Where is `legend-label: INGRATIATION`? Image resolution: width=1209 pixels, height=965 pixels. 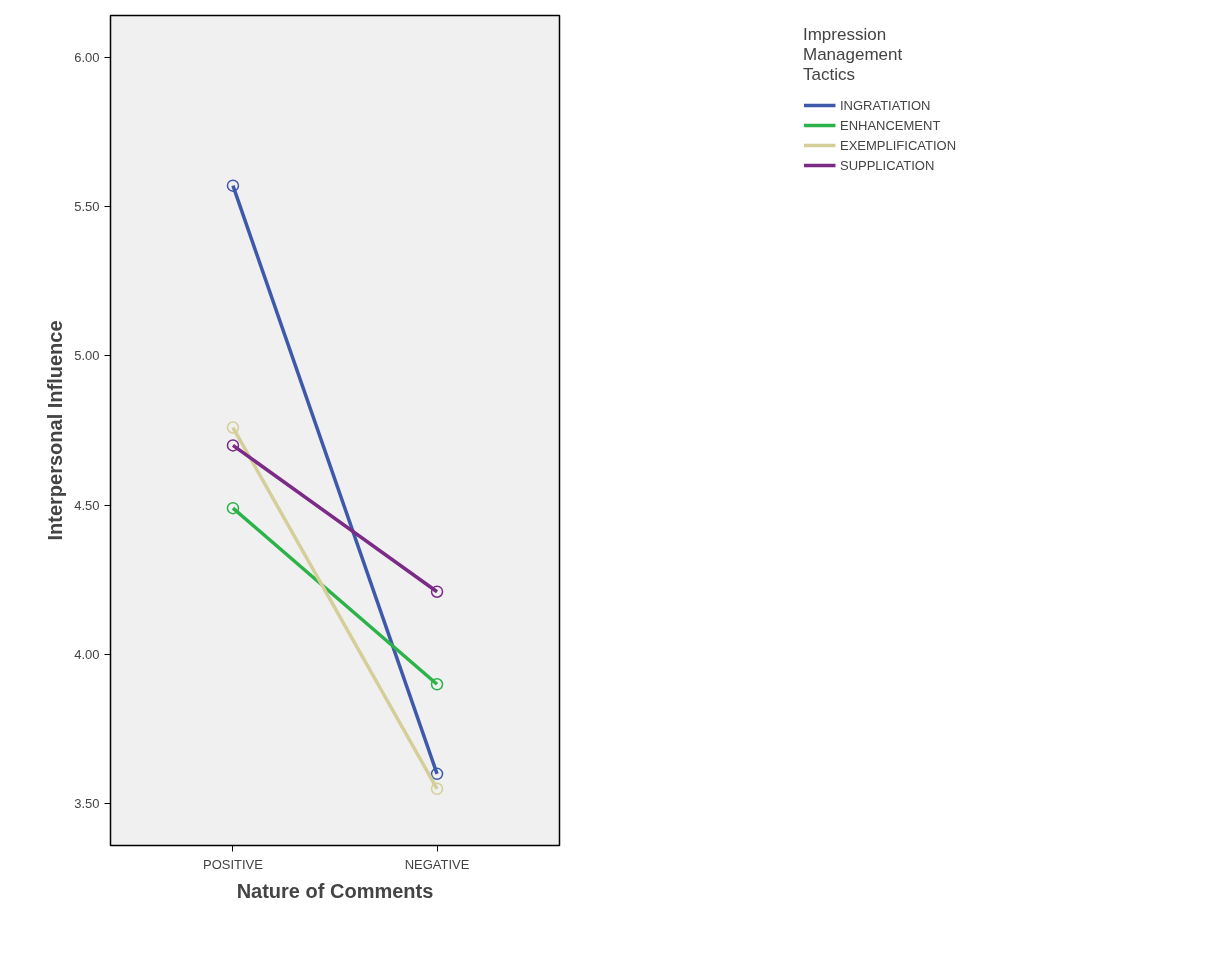
legend-label: INGRATIATION is located at coordinates (885, 105).